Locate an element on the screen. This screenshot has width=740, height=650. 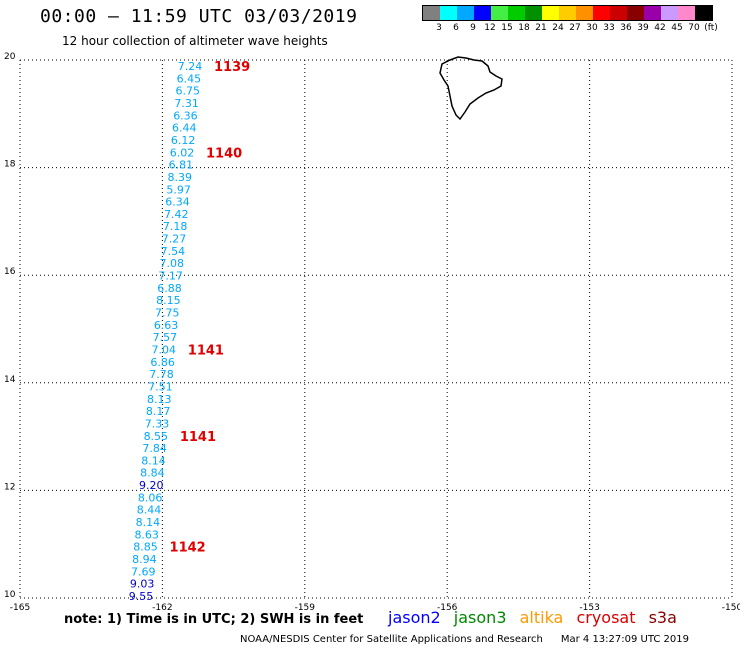
wave-height-value: 6.44 is located at coordinates (184, 128).